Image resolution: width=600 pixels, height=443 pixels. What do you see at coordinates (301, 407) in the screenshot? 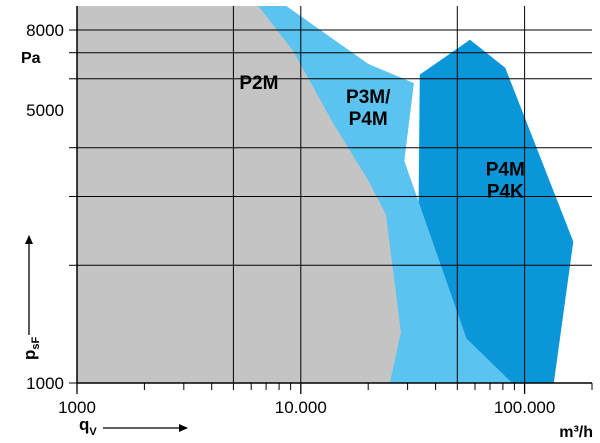
I see `x-tick-label: 10.000` at bounding box center [301, 407].